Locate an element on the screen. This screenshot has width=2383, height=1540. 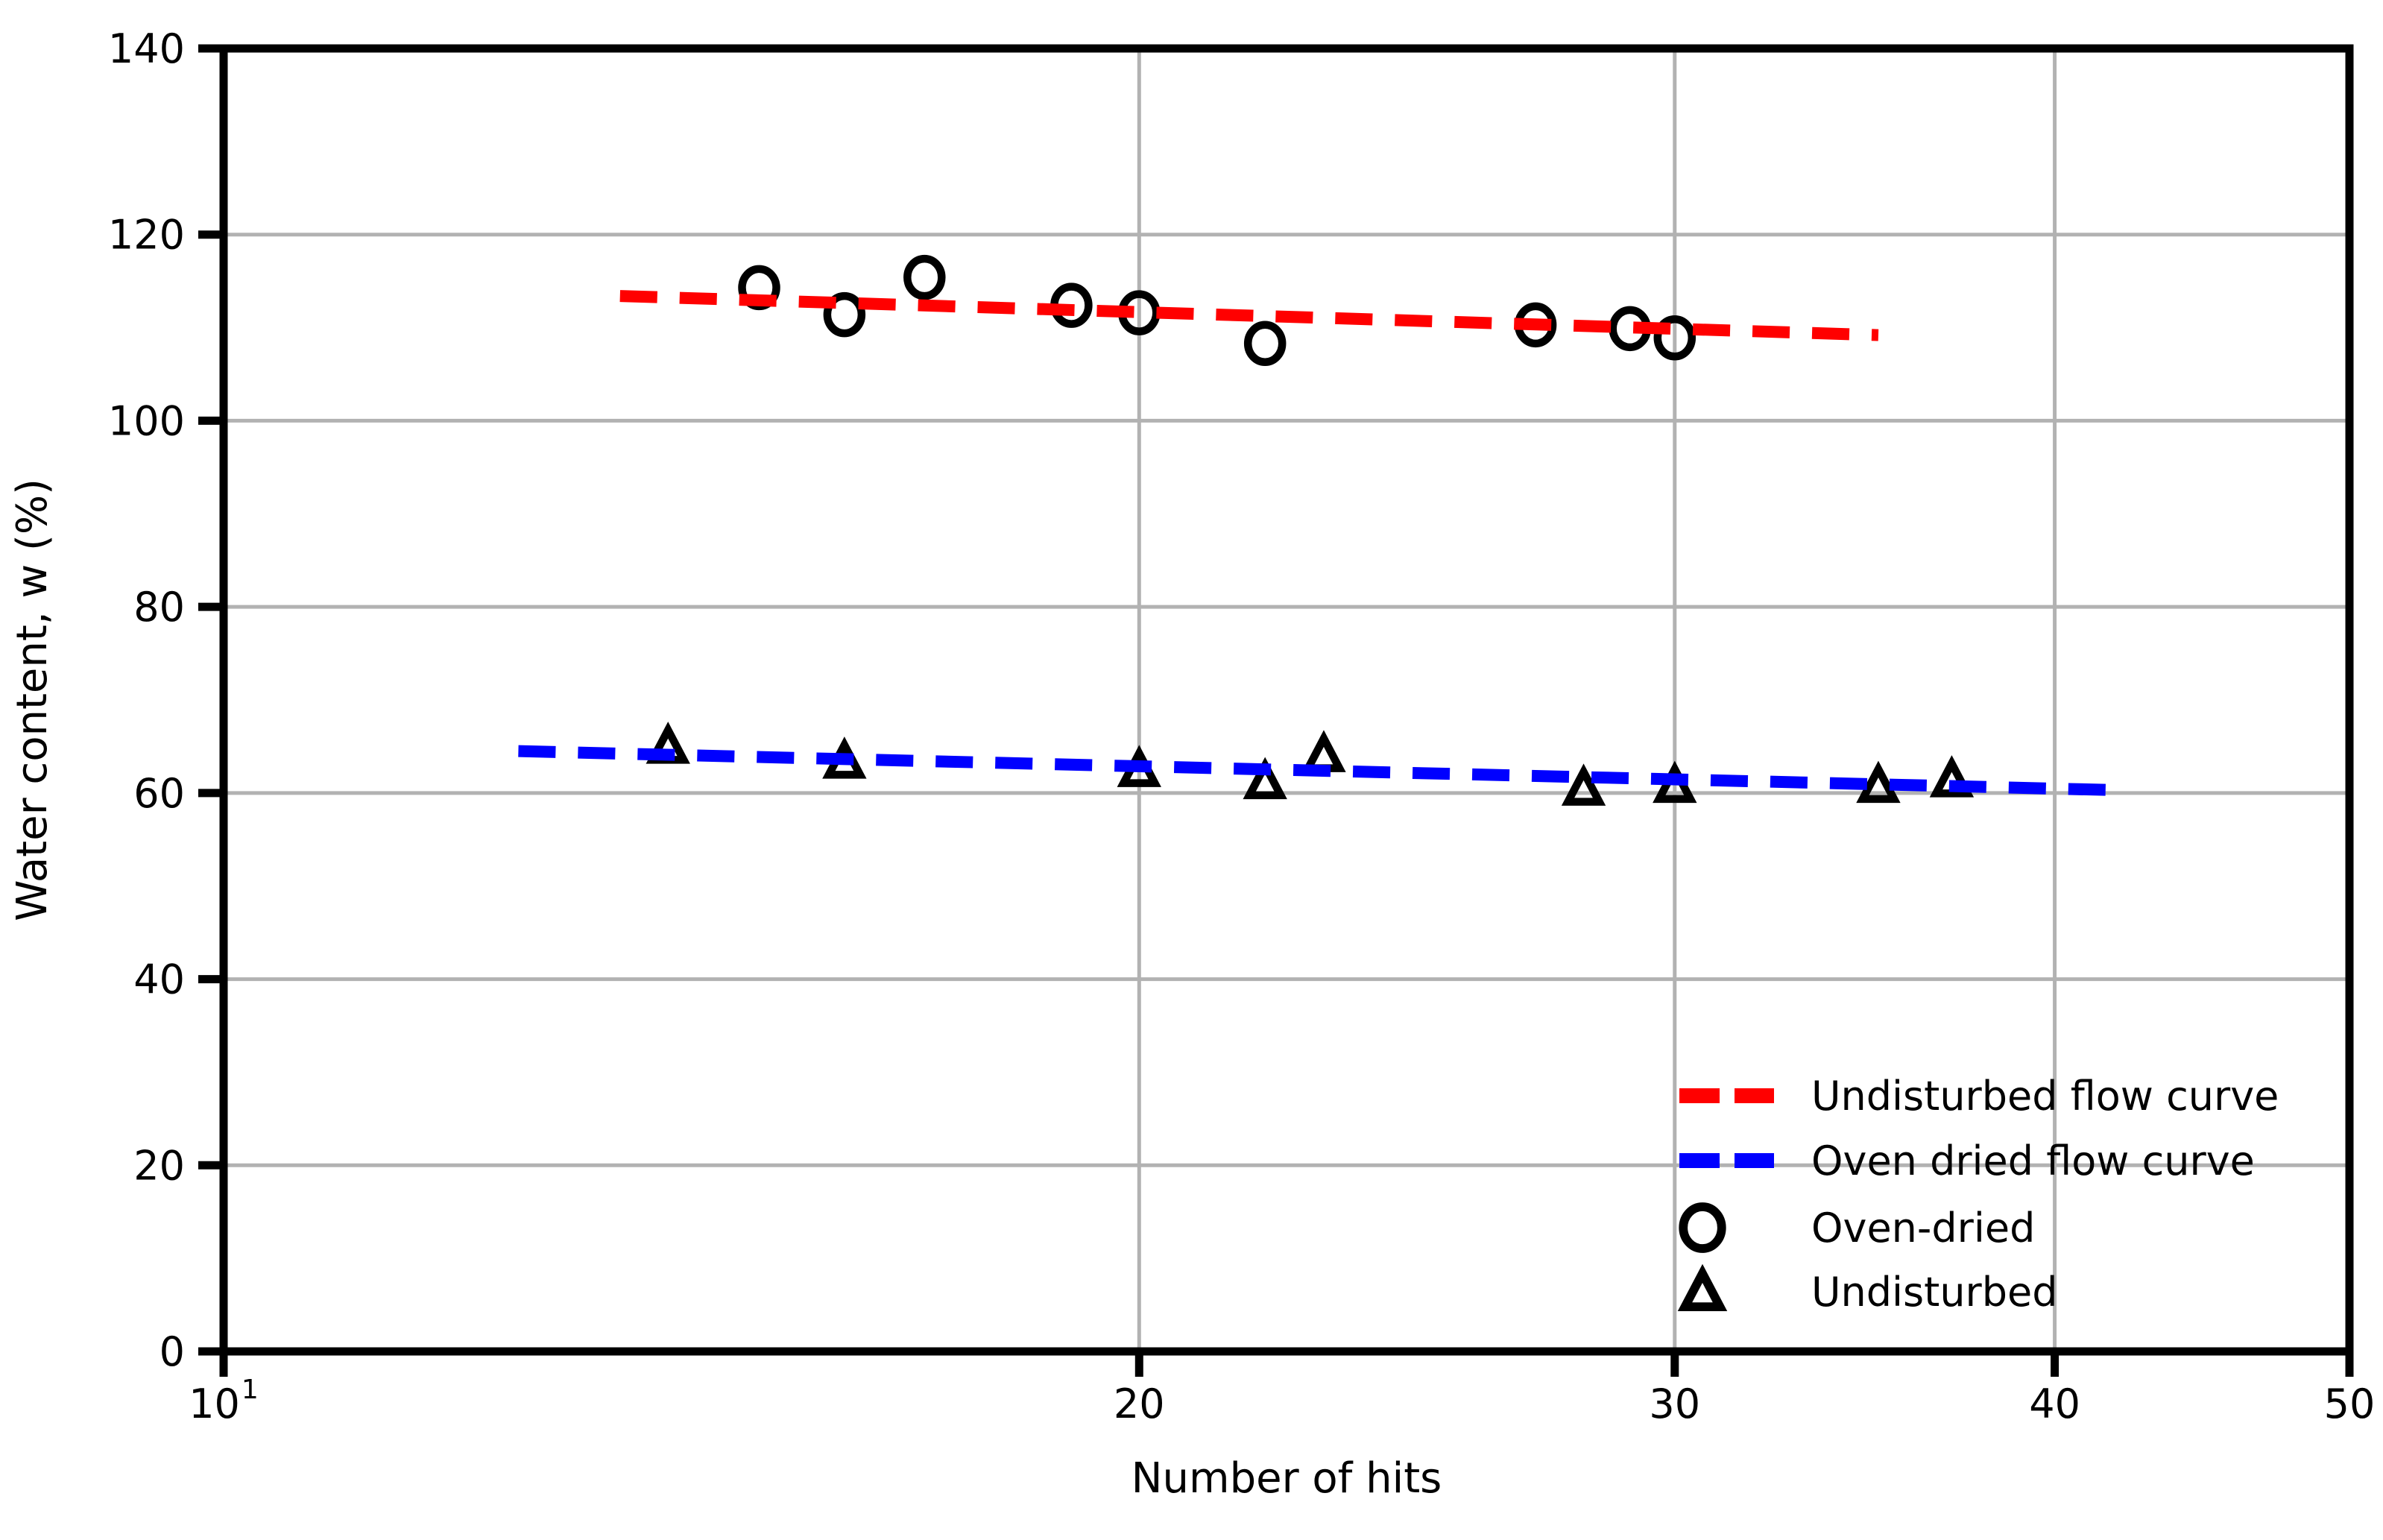
oven-dried-flow-curve-line is located at coordinates (1319, 771).